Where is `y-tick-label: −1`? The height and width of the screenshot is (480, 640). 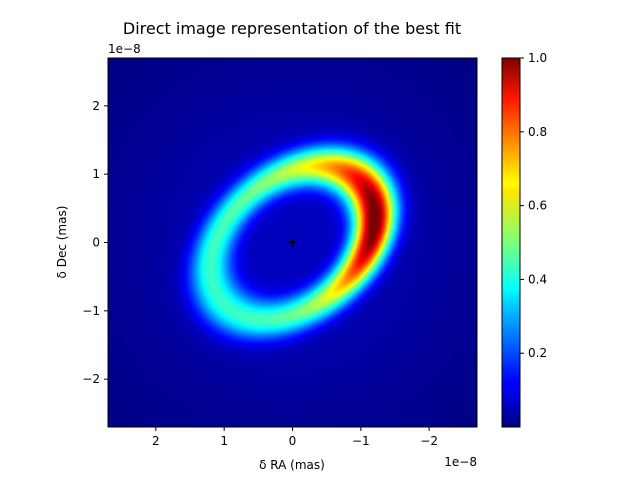
y-tick-label: −1 is located at coordinates (91, 311).